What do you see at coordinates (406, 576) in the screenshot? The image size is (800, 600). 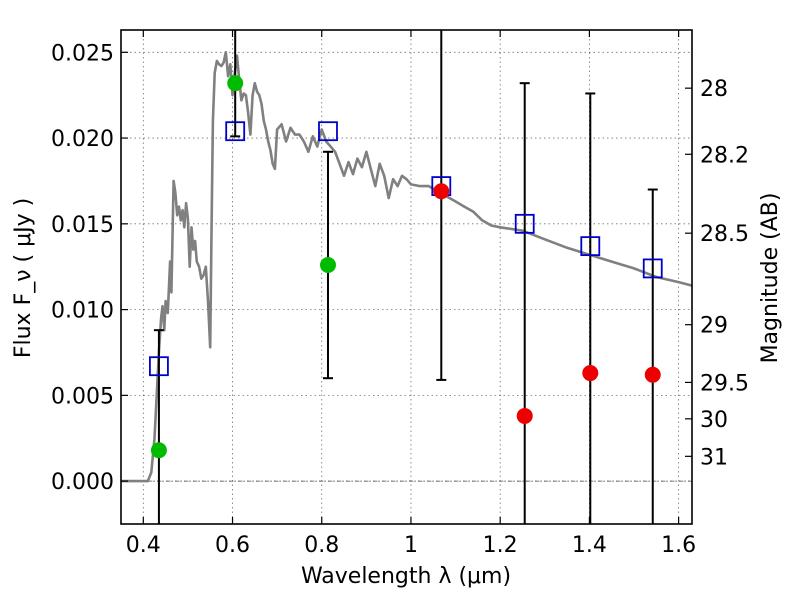 I see `x-axis-title: Wavelength λ (μm)` at bounding box center [406, 576].